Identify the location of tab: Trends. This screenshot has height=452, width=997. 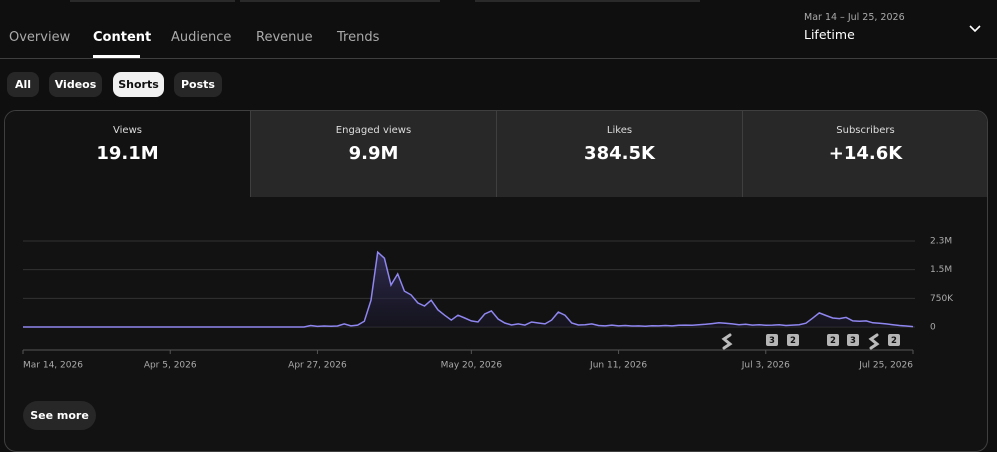
(358, 37).